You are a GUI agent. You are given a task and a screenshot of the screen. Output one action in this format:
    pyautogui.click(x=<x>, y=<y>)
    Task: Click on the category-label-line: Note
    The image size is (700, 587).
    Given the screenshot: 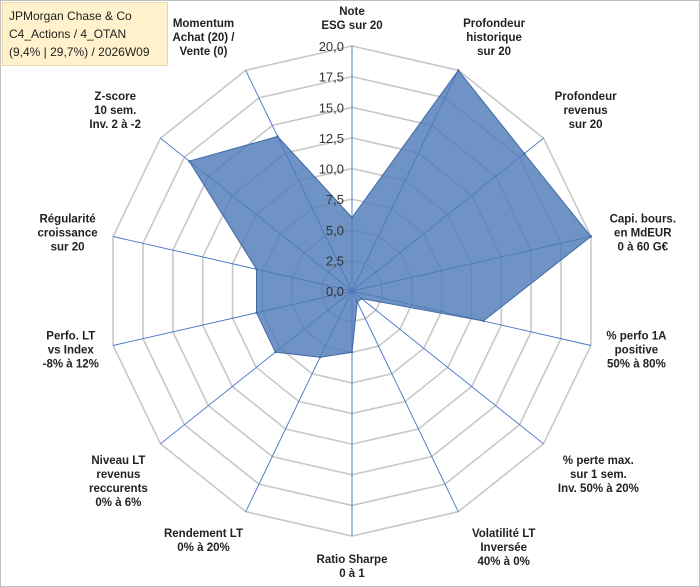 What is the action you would take?
    pyautogui.click(x=352, y=12)
    